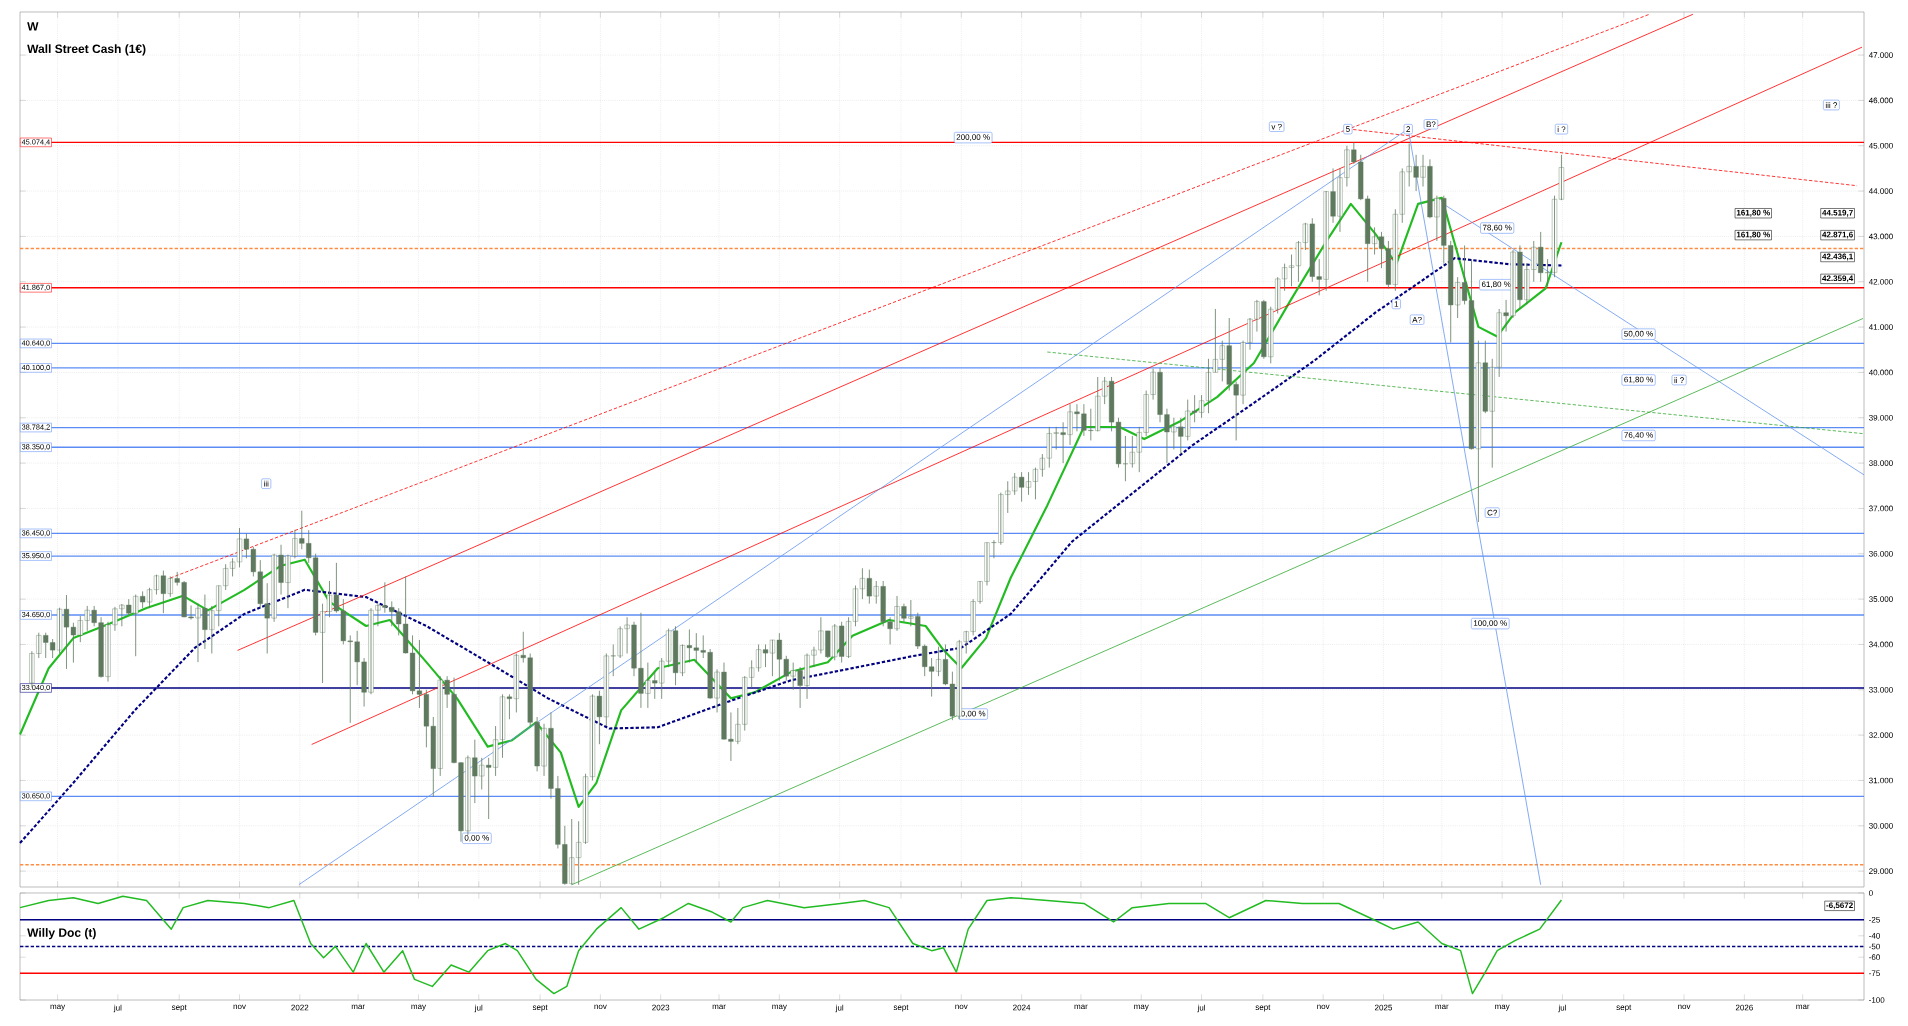  I want to click on annotation: 78,60 %, so click(1497, 228).